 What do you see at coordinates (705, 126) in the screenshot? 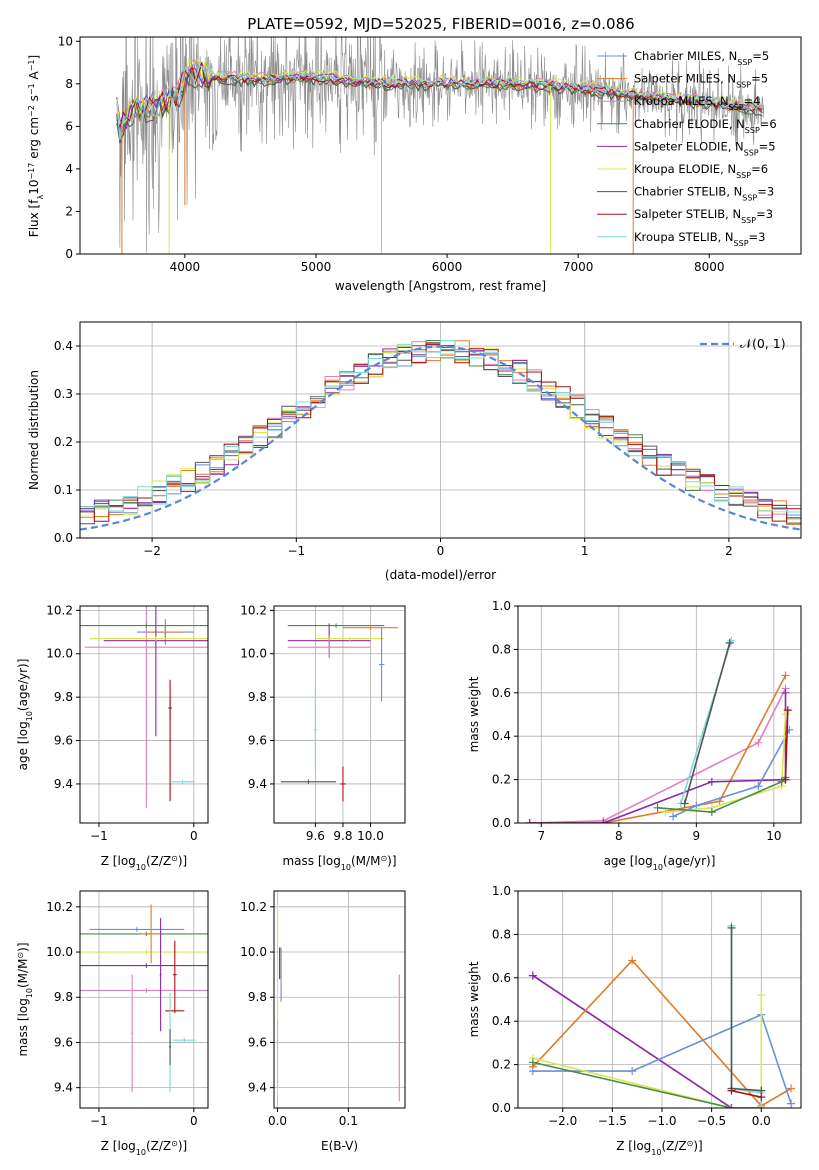
I see `legend-entry: Chabrier ELODIE, NSSP=6` at bounding box center [705, 126].